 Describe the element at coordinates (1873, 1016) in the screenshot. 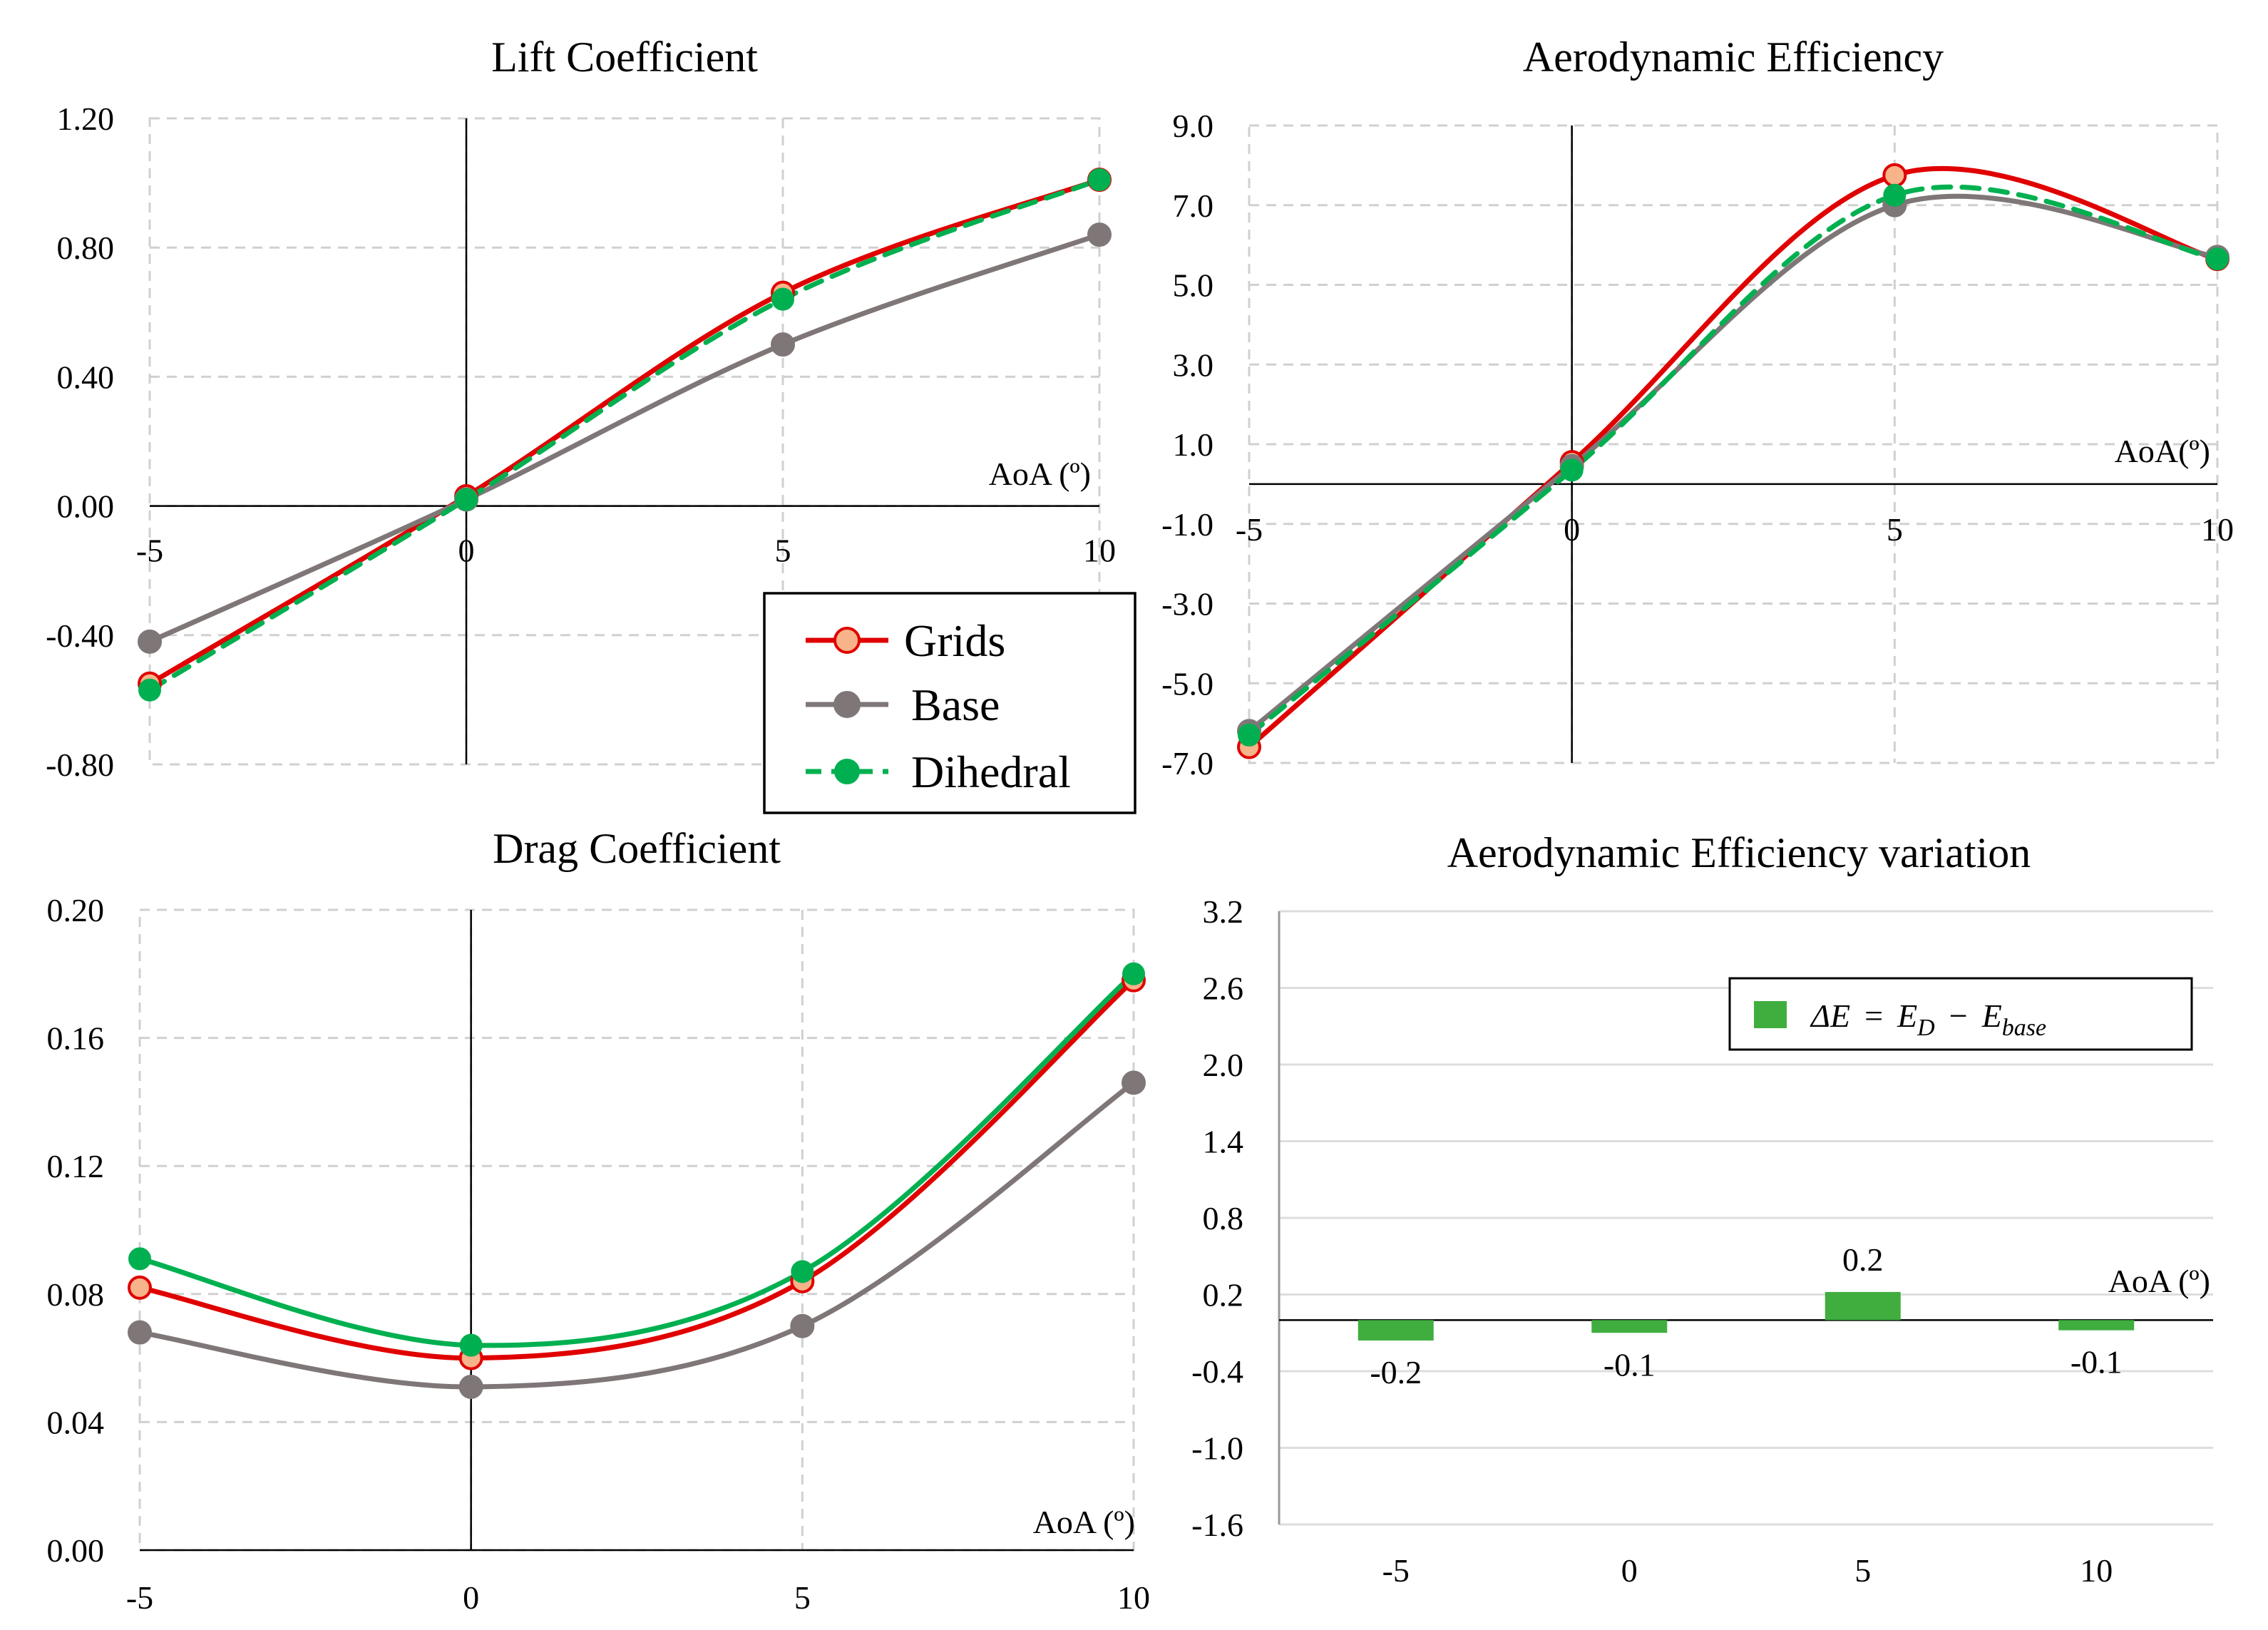

I see `legend-equals: =` at that location.